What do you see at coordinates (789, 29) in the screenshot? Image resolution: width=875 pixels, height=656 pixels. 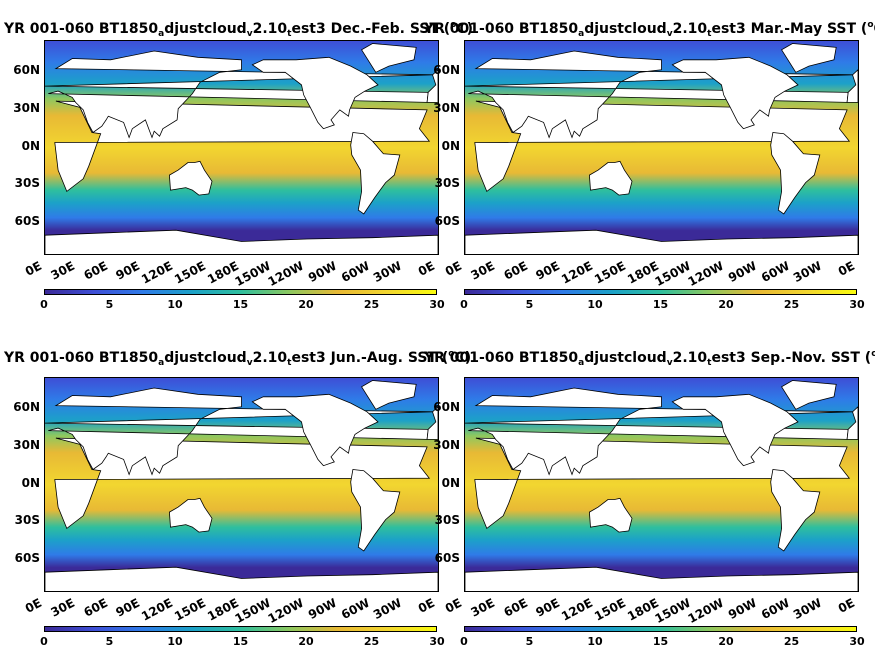 I see `panel-title-part: est3 Mar.-May SST (` at bounding box center [789, 29].